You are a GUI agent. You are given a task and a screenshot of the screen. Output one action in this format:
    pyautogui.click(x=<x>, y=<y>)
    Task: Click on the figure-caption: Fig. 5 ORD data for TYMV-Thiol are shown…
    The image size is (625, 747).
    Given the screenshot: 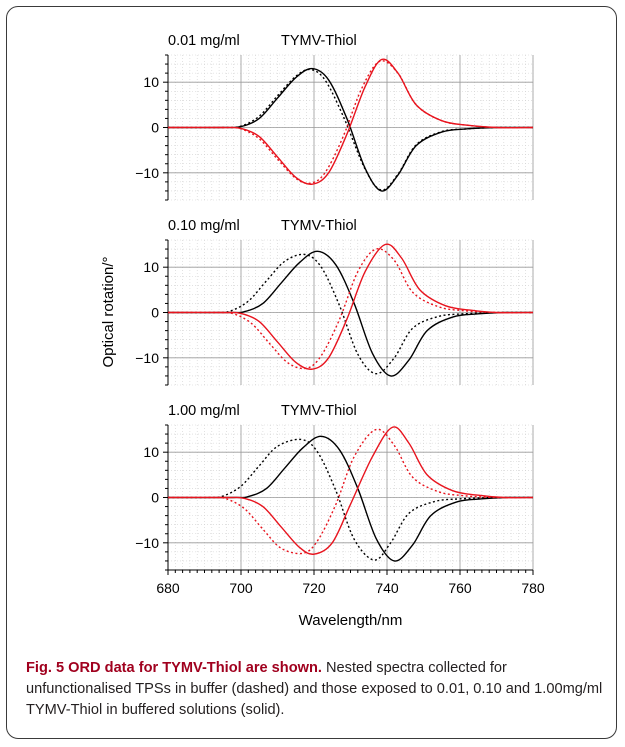 What is the action you would take?
    pyautogui.click(x=316, y=689)
    